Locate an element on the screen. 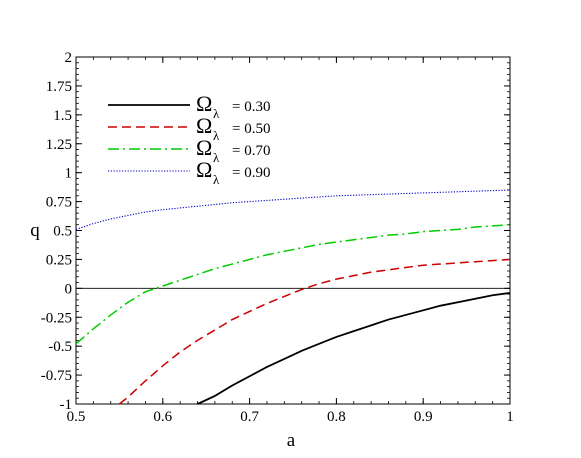  x-tick-label: 0.8 is located at coordinates (336, 417).